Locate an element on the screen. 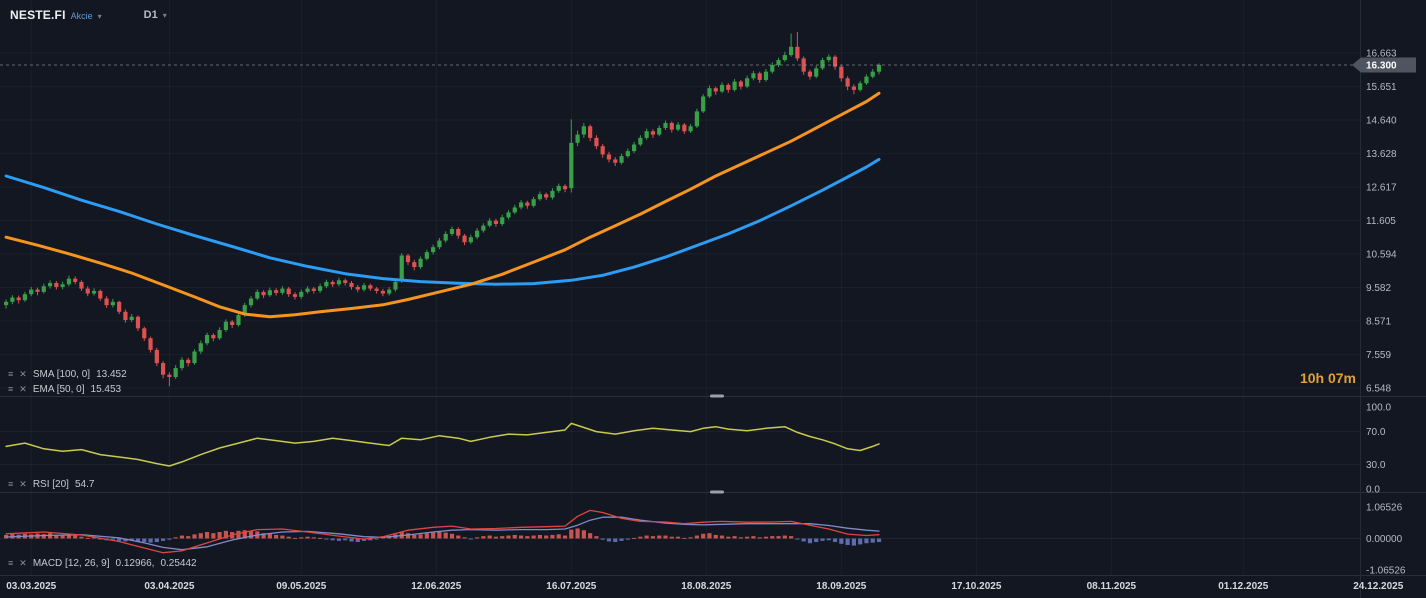 The image size is (1426, 598). instrument-type-badge: Akcie is located at coordinates (81, 16).